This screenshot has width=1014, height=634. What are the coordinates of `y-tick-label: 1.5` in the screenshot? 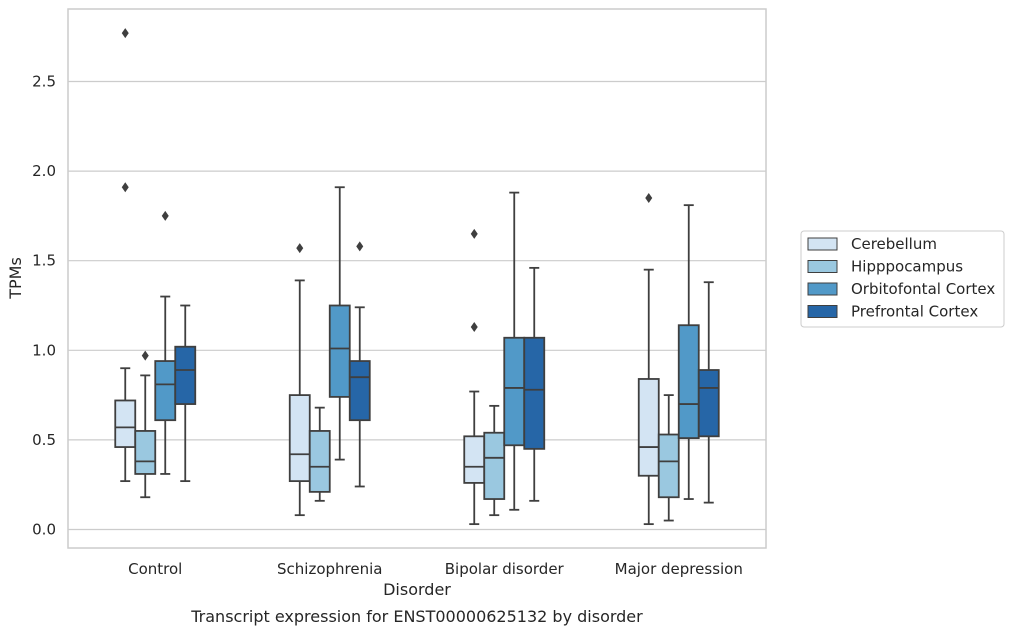 It's located at (44, 261).